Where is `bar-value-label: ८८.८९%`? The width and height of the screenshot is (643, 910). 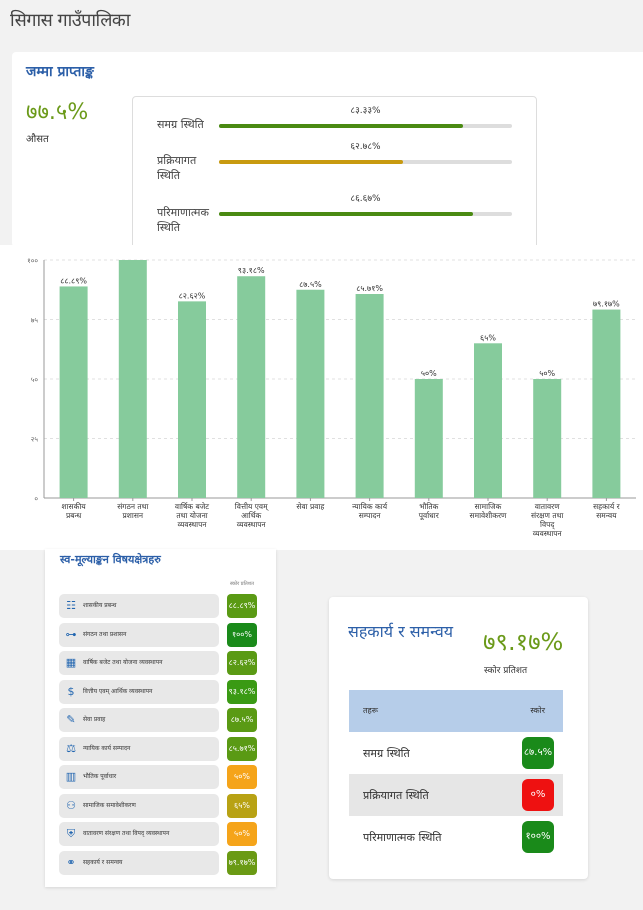 bar-value-label: ८८.८९% is located at coordinates (73, 280).